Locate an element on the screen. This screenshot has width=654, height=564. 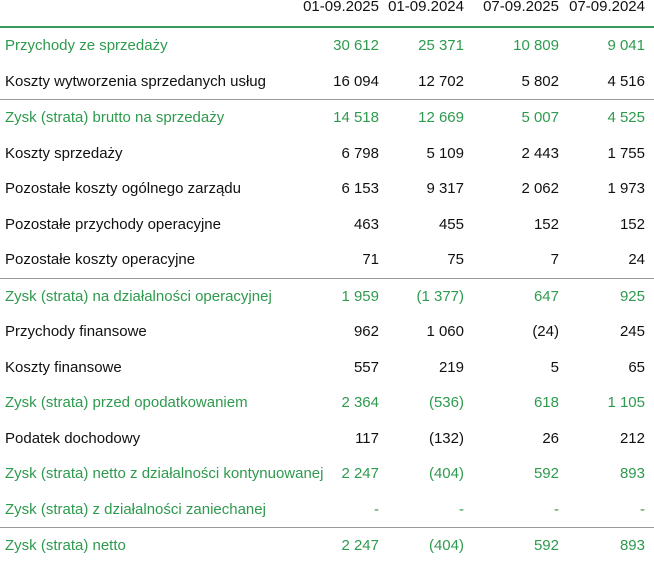
row-value: 12 702 is located at coordinates (441, 81).